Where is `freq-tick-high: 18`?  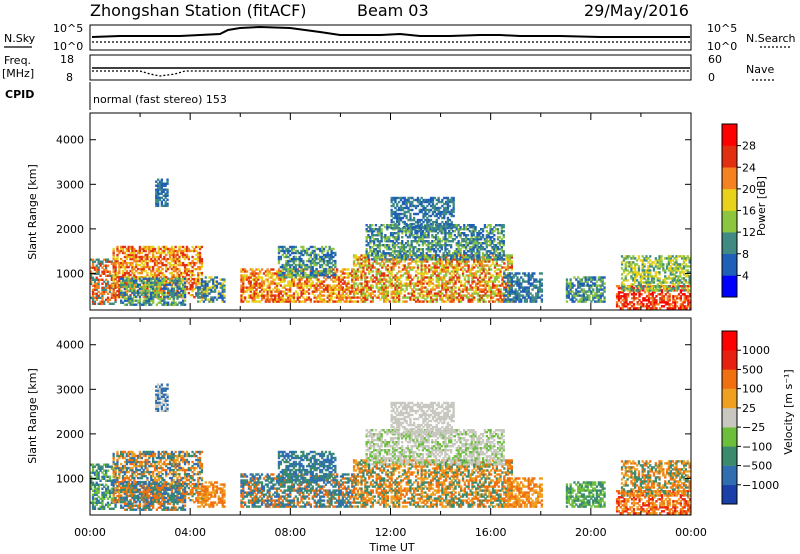
freq-tick-high: 18 is located at coordinates (67, 59).